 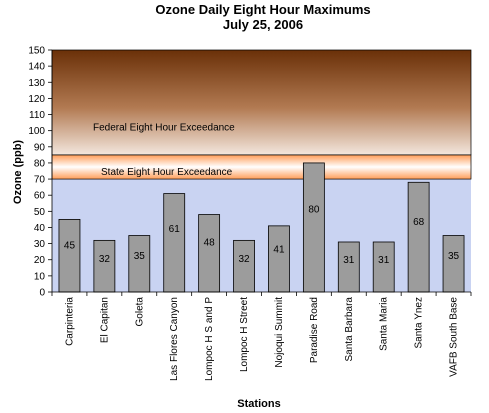 I want to click on y-tick-label: 140, so click(x=36, y=67).